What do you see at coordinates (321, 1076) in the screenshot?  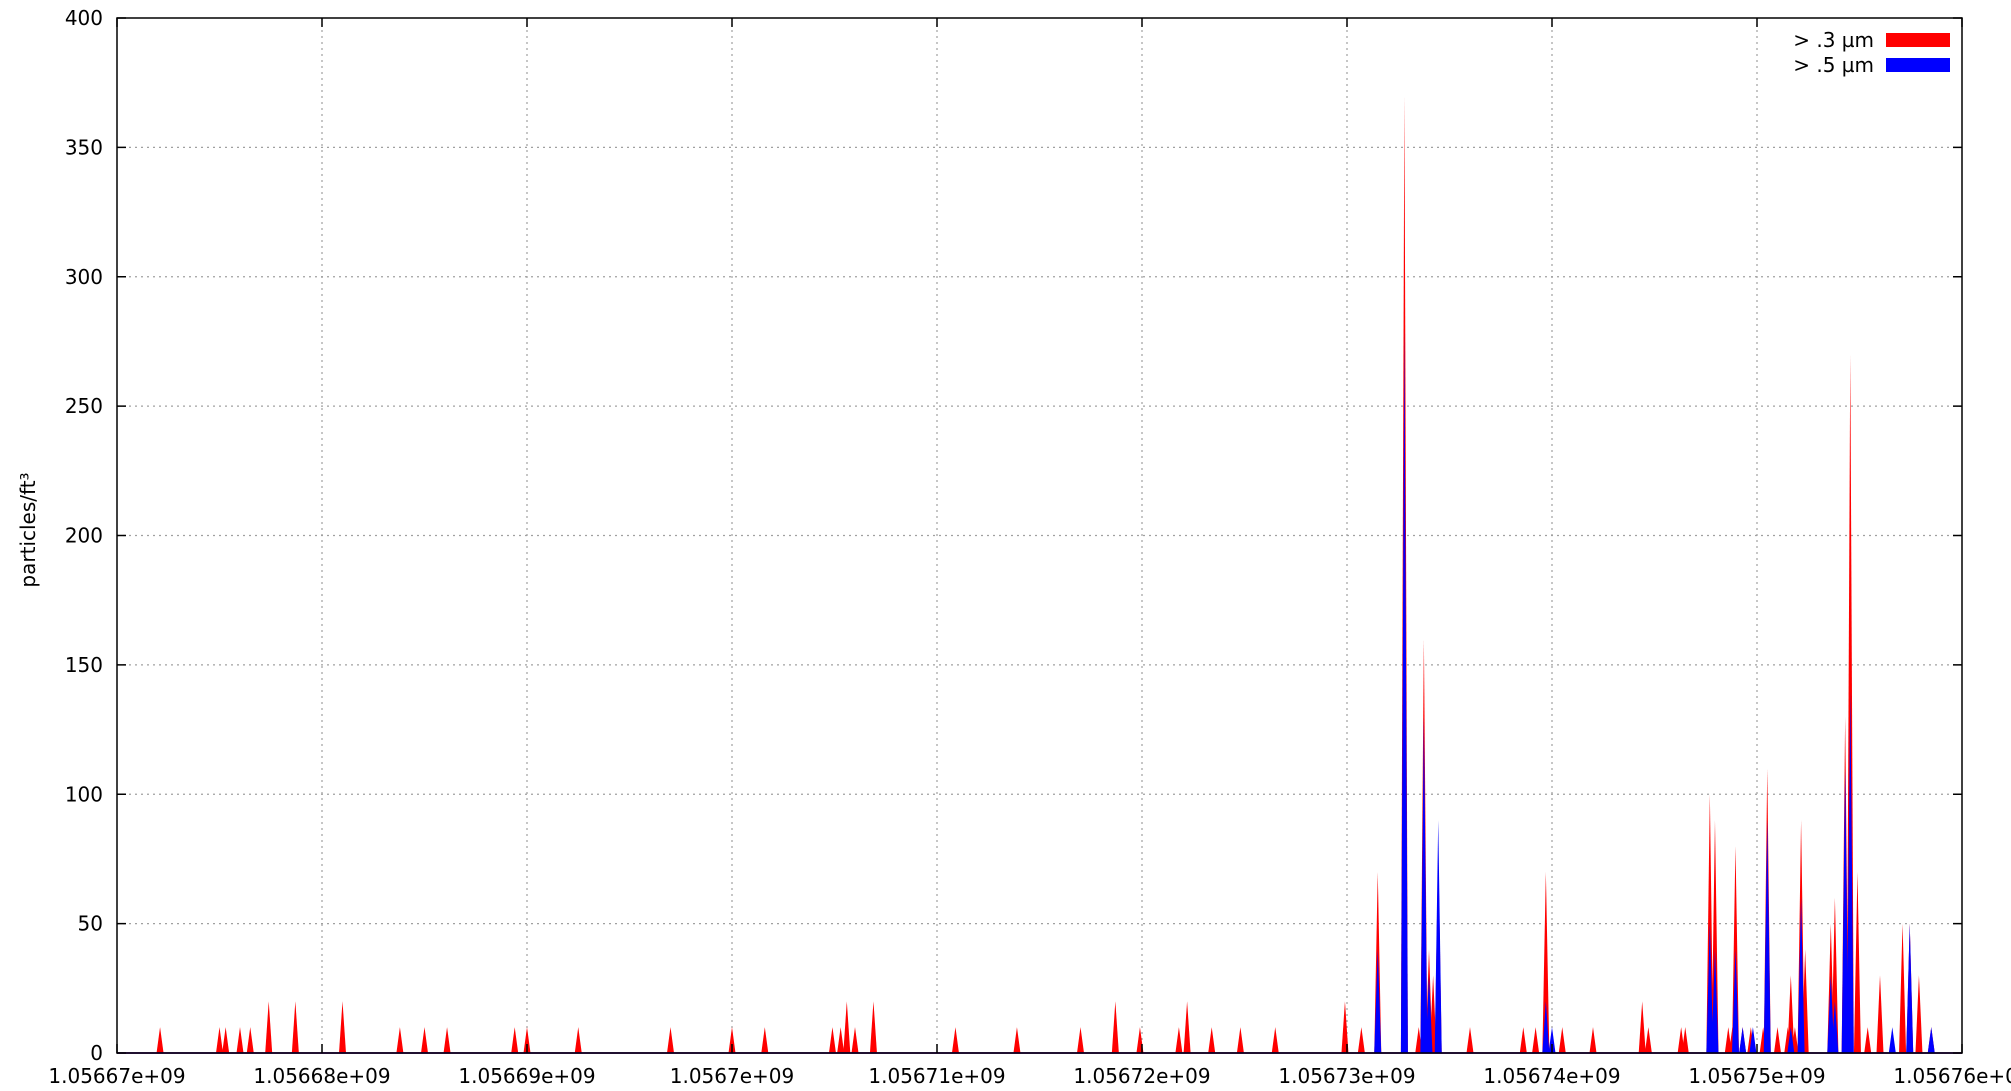 I see `x-tick-label: 1.05668e+09` at bounding box center [321, 1076].